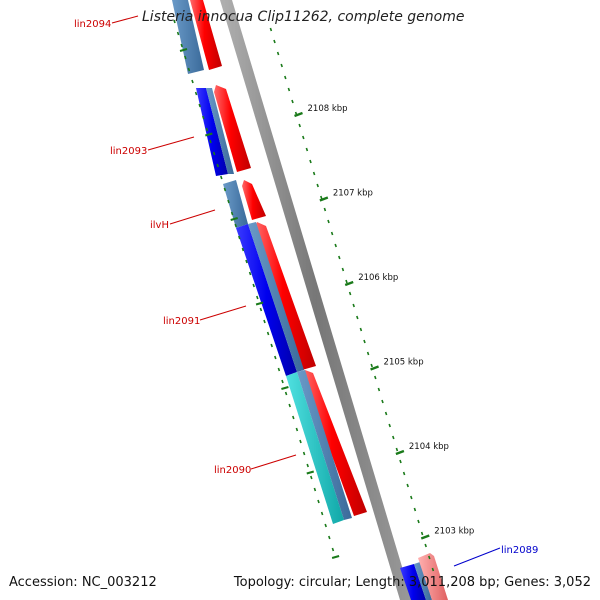  I want to click on tick-label: 2106 kbp, so click(378, 278).